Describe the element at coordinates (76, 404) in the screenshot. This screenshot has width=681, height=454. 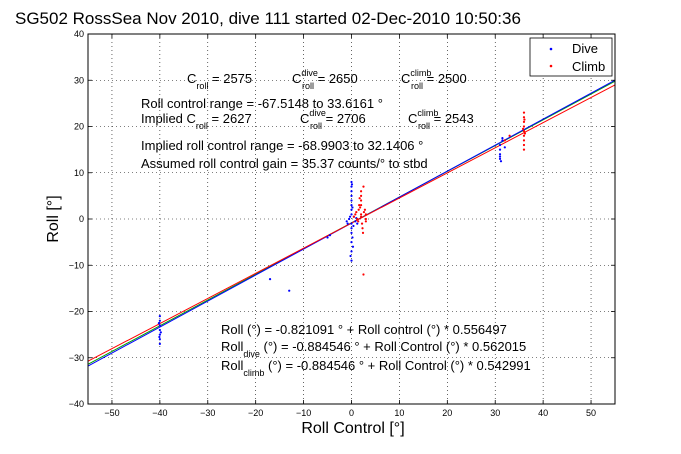
I see `y-tick-label: −40` at that location.